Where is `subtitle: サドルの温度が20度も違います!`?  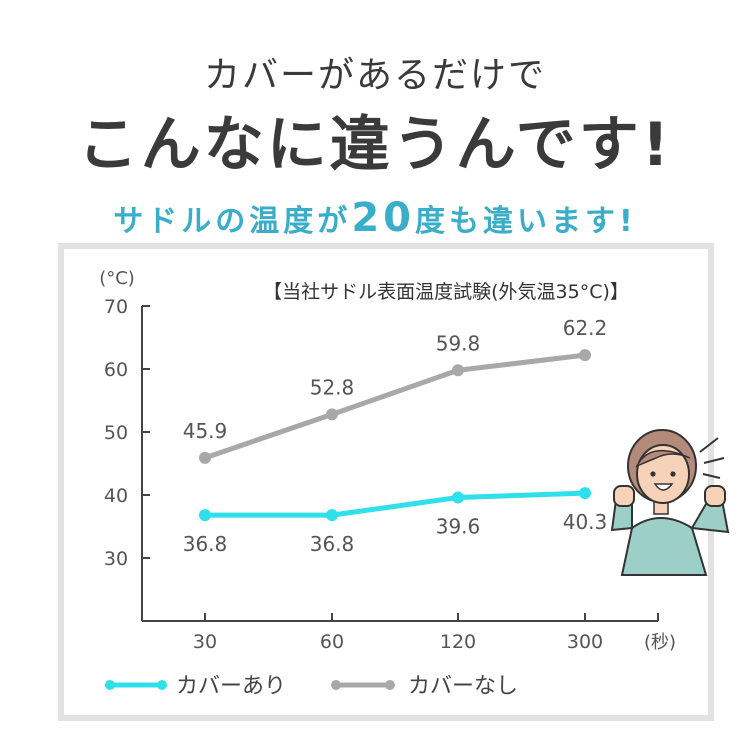 subtitle: サドルの温度が20度も違います! is located at coordinates (375, 218).